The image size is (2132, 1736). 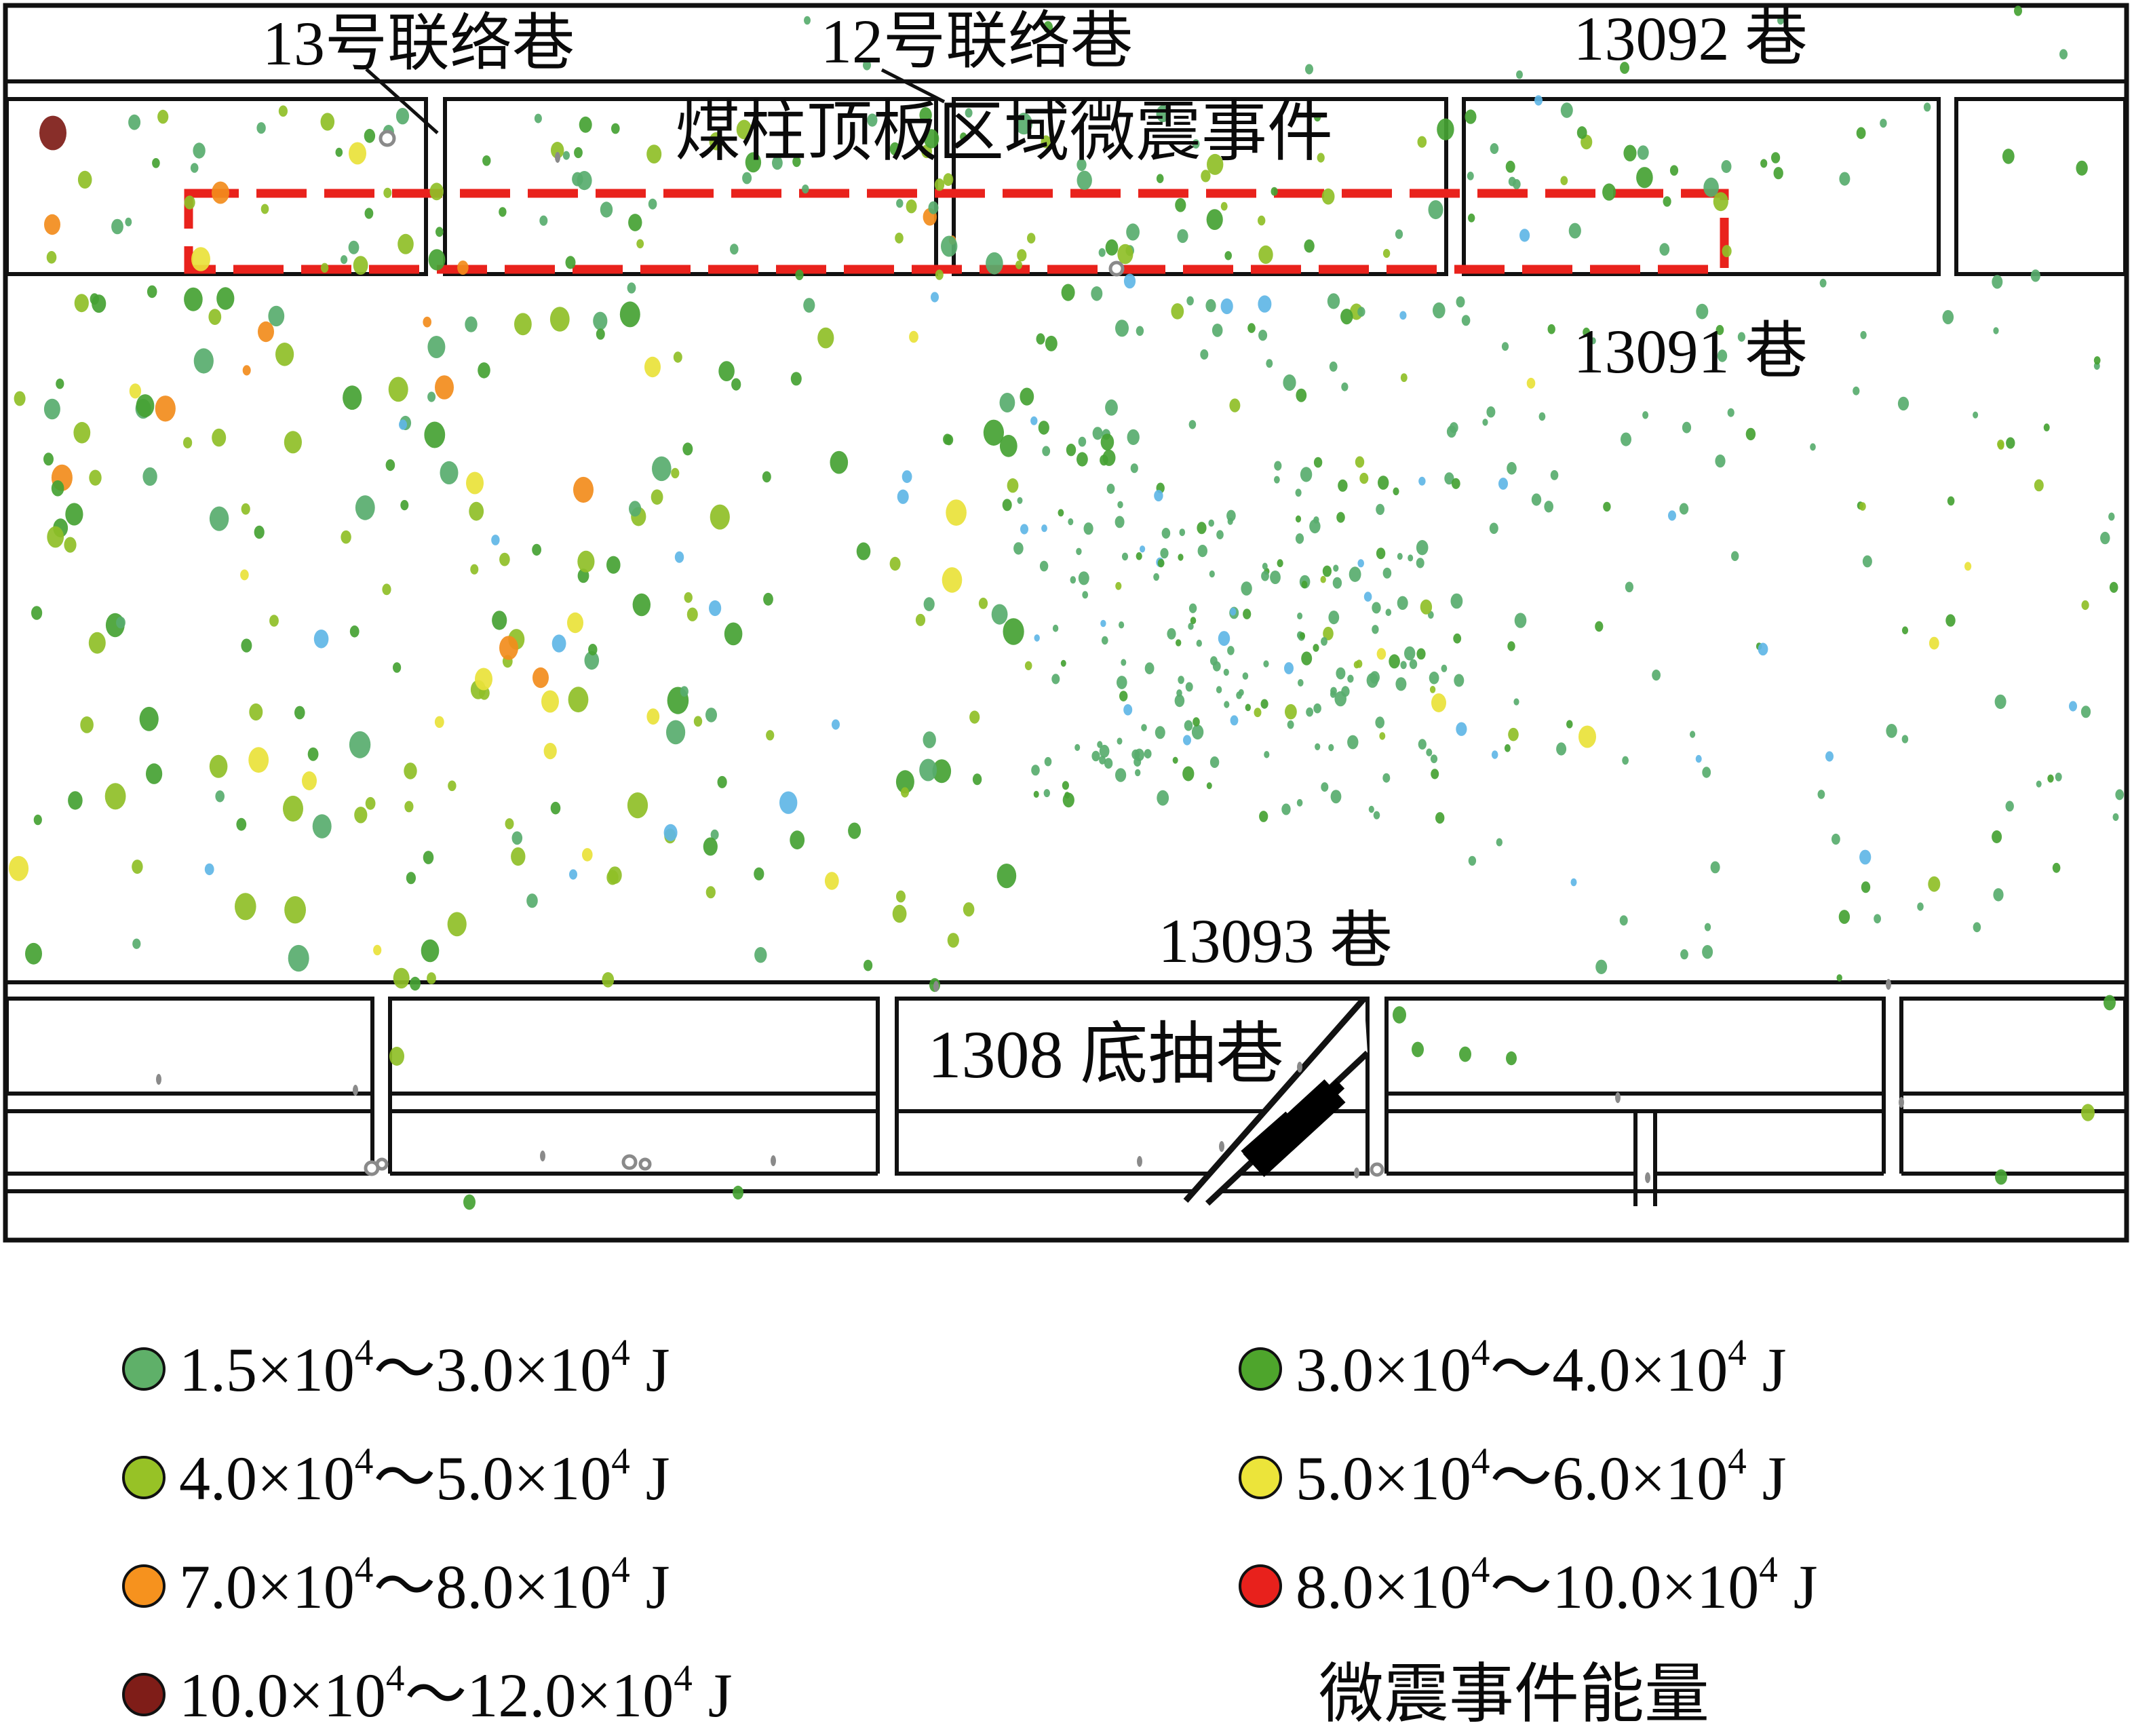 I want to click on legend-color-swatch, so click(x=1260, y=1477).